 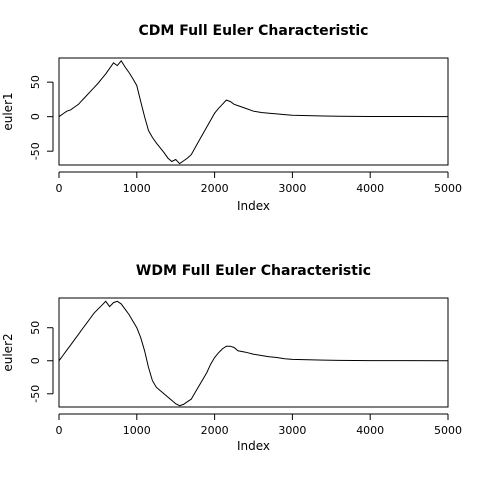 I want to click on y-axis-label: euler2, so click(x=8, y=352).